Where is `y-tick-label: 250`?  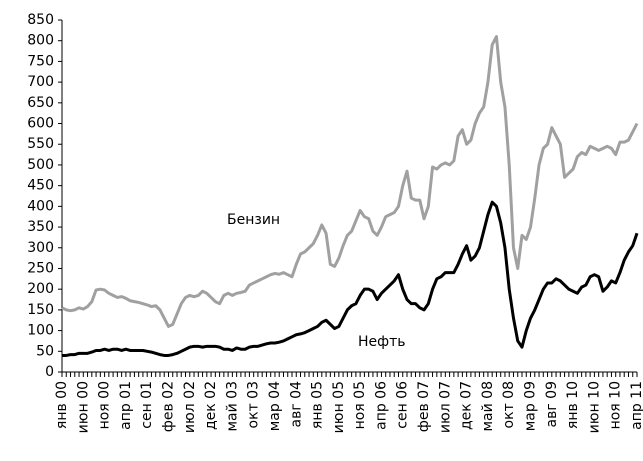 y-tick-label: 250 is located at coordinates (40, 268).